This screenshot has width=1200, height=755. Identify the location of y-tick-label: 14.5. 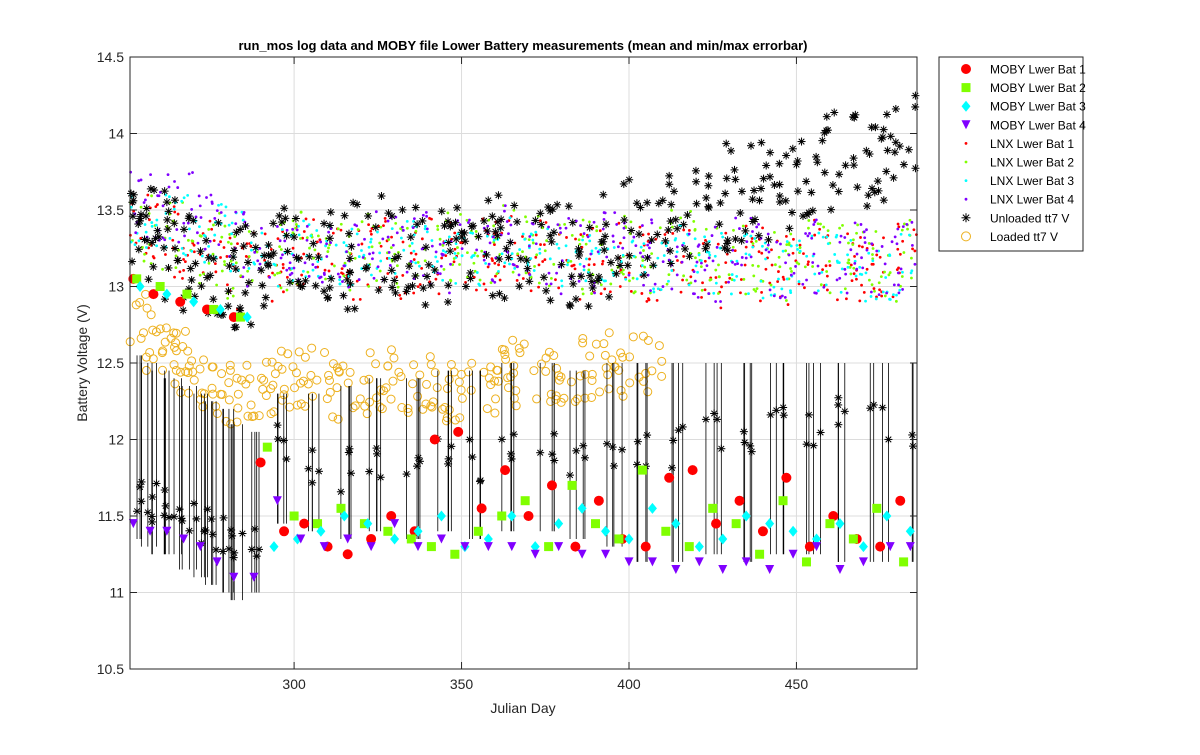
(110, 57).